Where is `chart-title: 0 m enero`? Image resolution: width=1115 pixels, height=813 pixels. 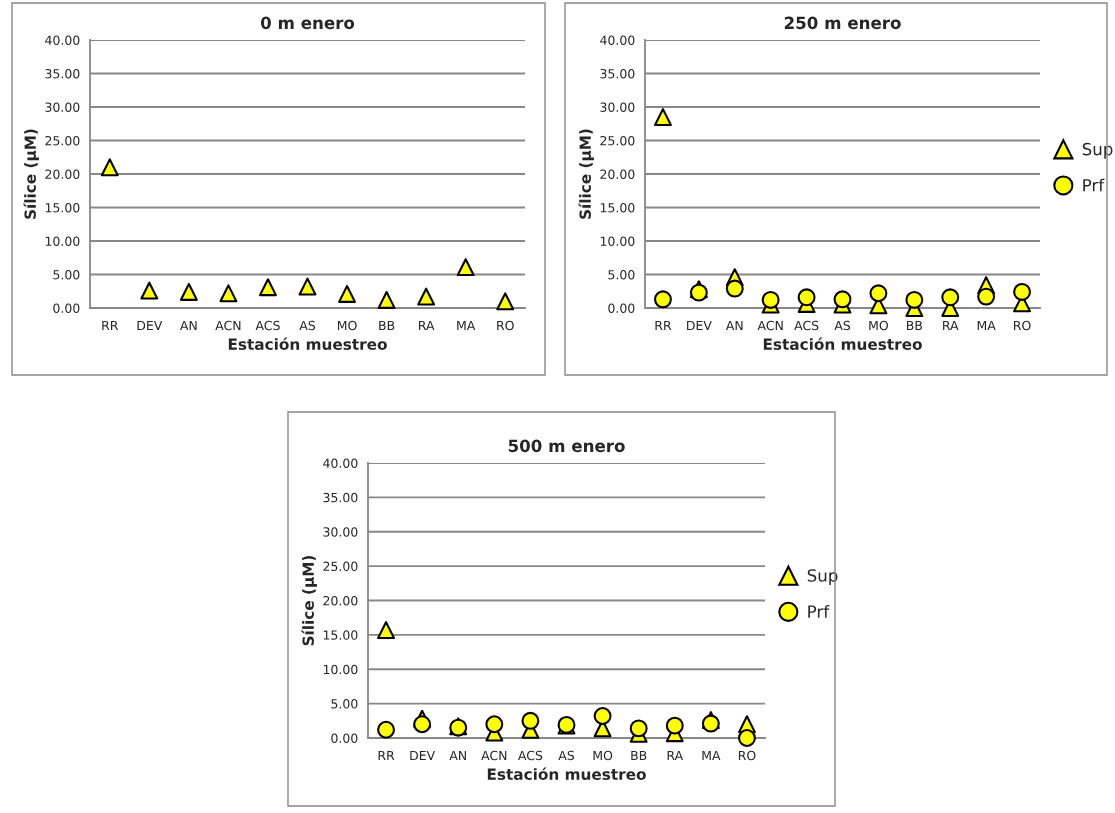
chart-title: 0 m enero is located at coordinates (307, 23).